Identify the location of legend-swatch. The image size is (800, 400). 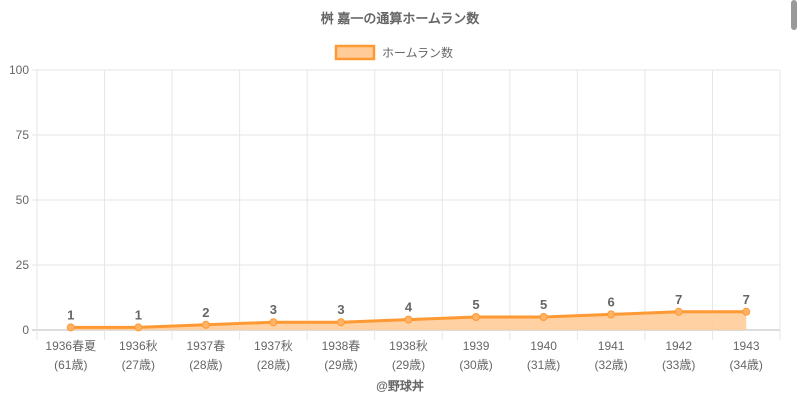
(355, 52).